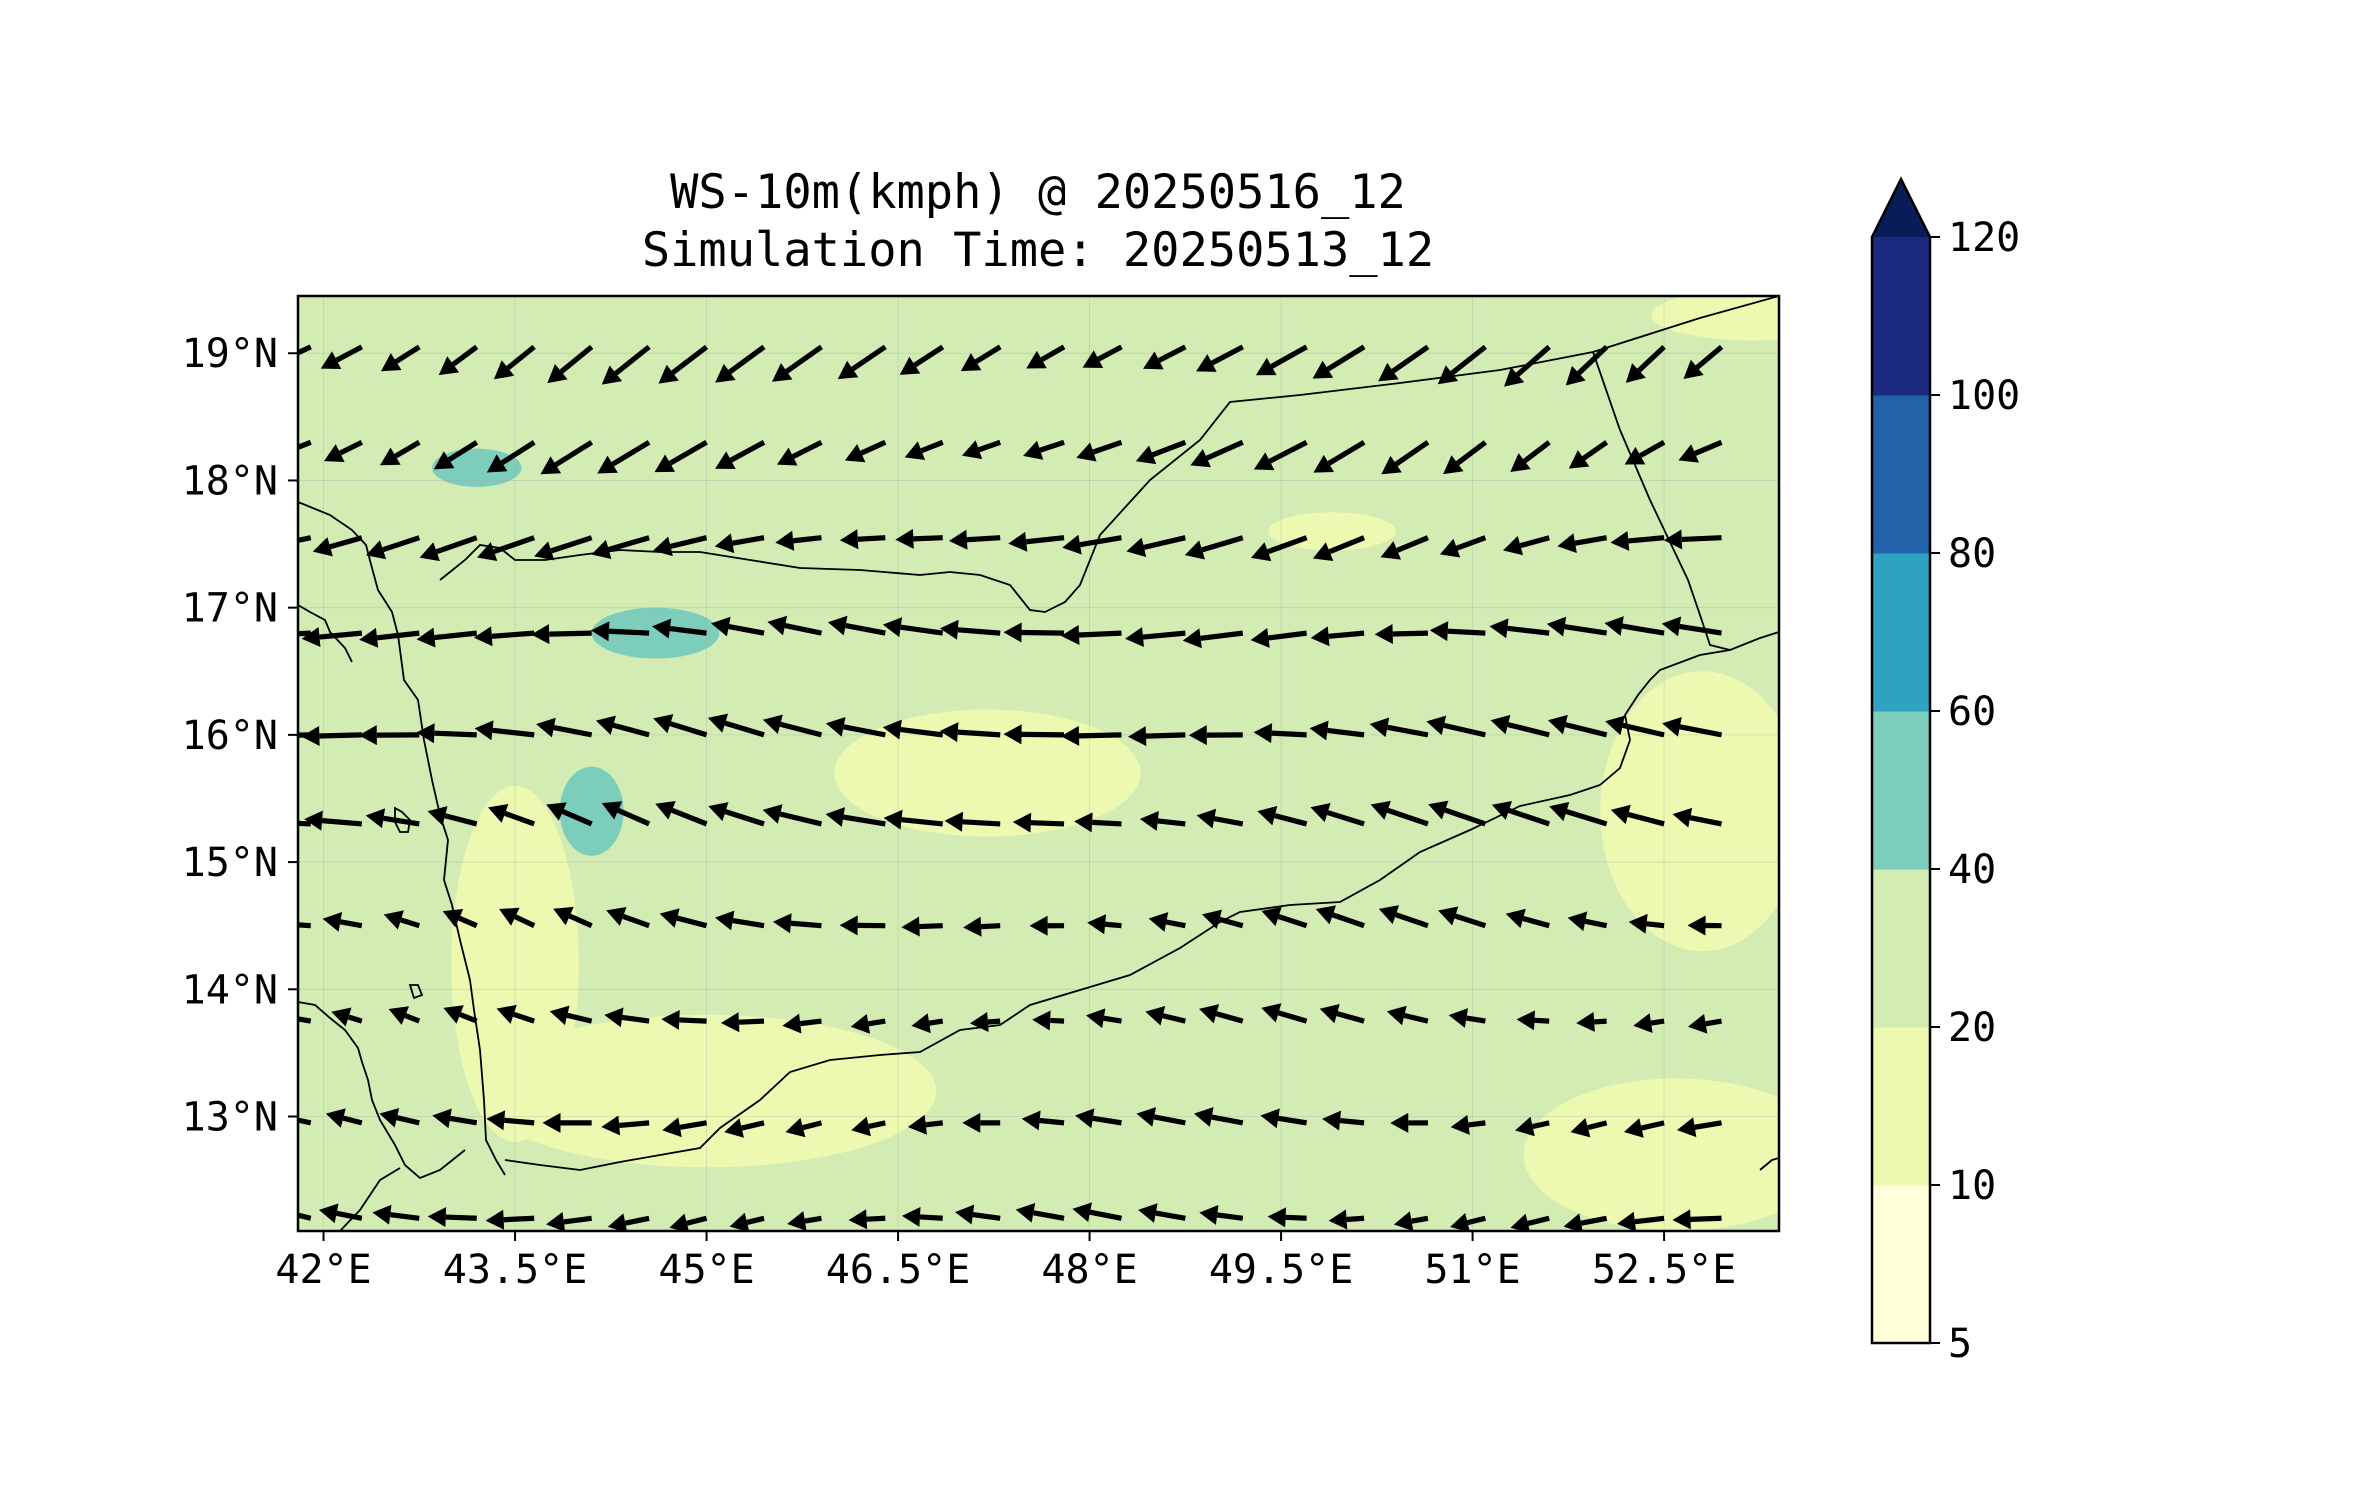 This screenshot has height=1500, width=2371. What do you see at coordinates (230, 609) in the screenshot?
I see `y-tick-label: 17°N` at bounding box center [230, 609].